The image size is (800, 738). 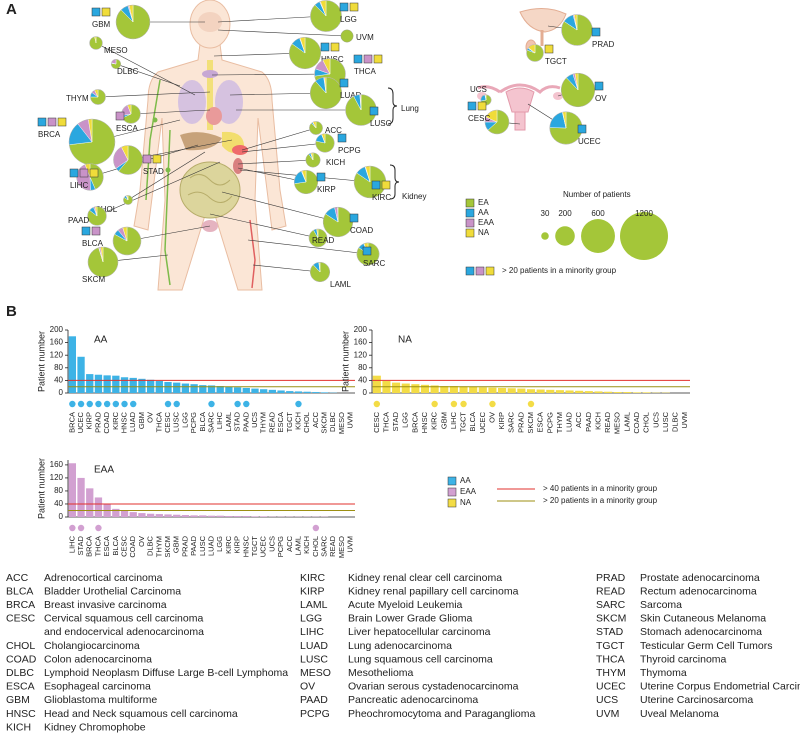 What do you see at coordinates (700, 578) in the screenshot?
I see `abbreviation-name: Prostate adenocarcinoma` at bounding box center [700, 578].